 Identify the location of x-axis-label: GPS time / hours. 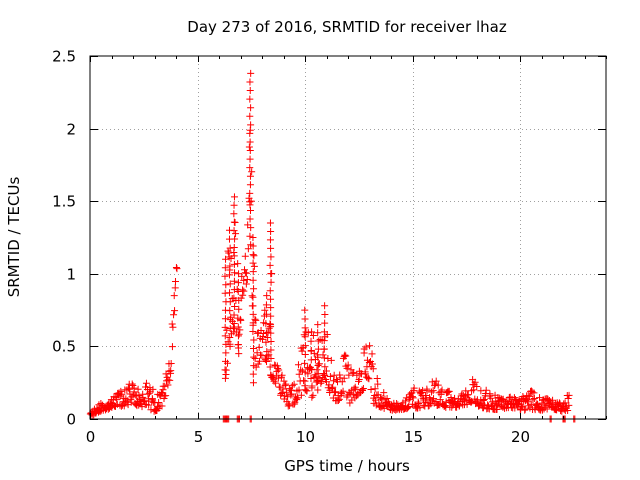
(347, 466).